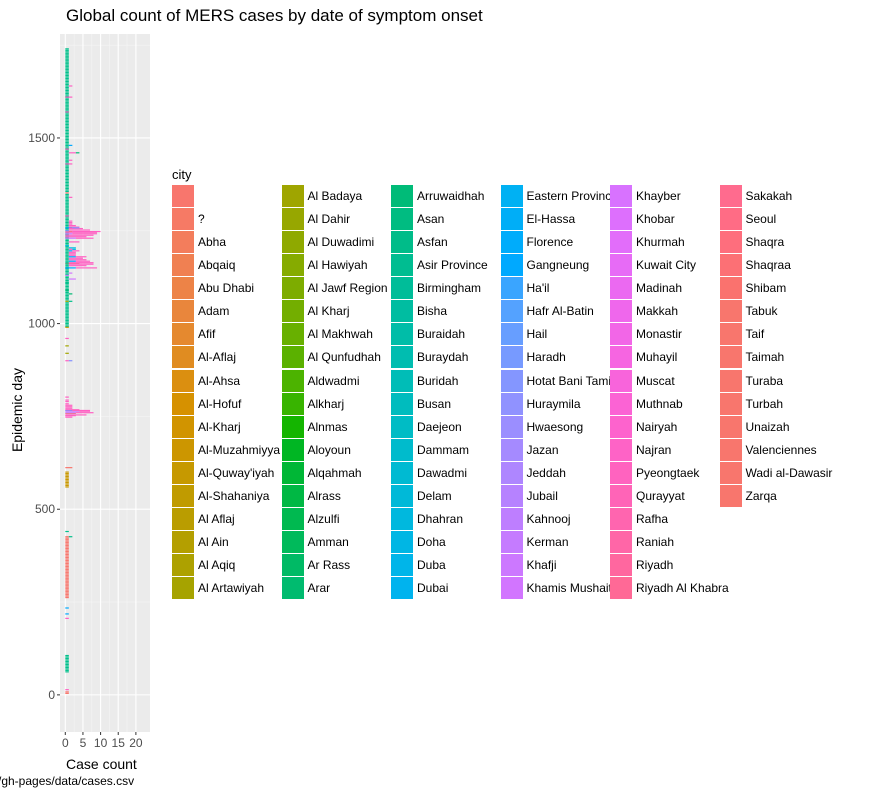 The width and height of the screenshot is (872, 796). What do you see at coordinates (431, 565) in the screenshot?
I see `legend-label: Duba` at bounding box center [431, 565].